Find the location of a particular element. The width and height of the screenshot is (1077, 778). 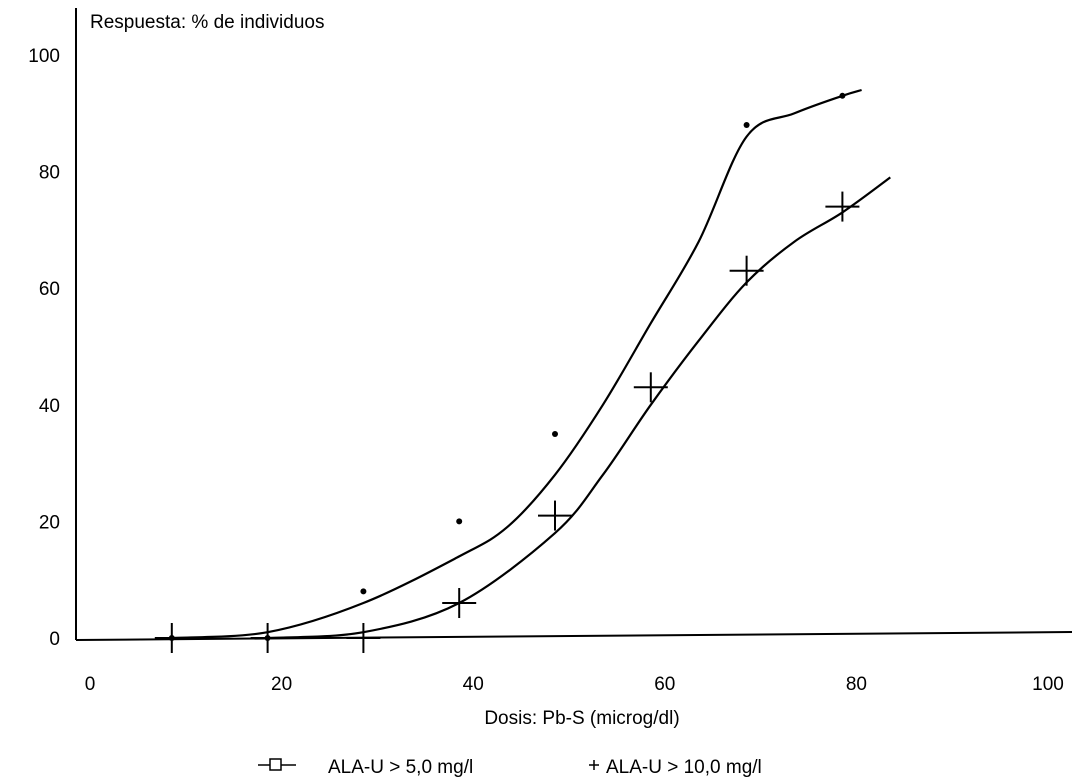

legend: ALA-U > 5,0 mg/l ALA-U > 10,0 mg/l is located at coordinates (510, 767).